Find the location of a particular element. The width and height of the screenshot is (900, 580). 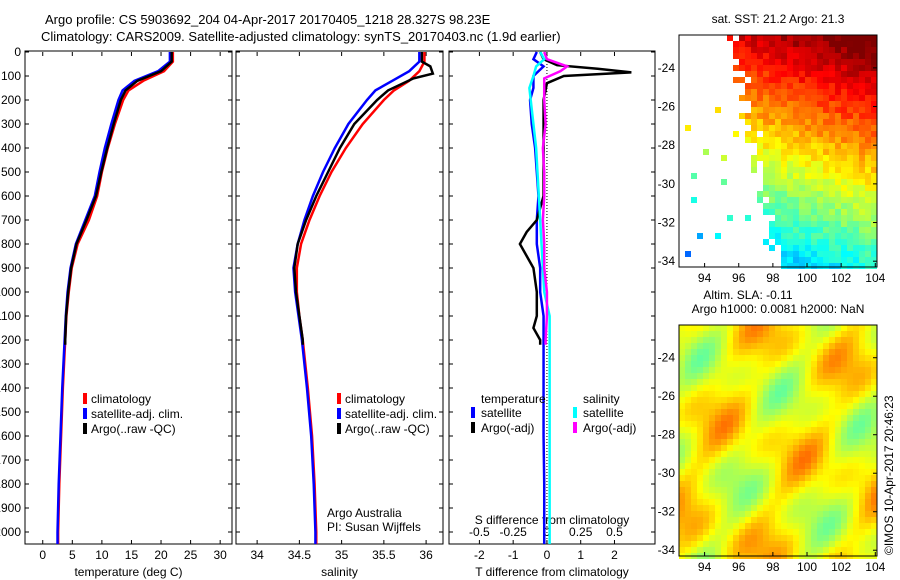

series-line-salinity-satellite is located at coordinates (539, 297).